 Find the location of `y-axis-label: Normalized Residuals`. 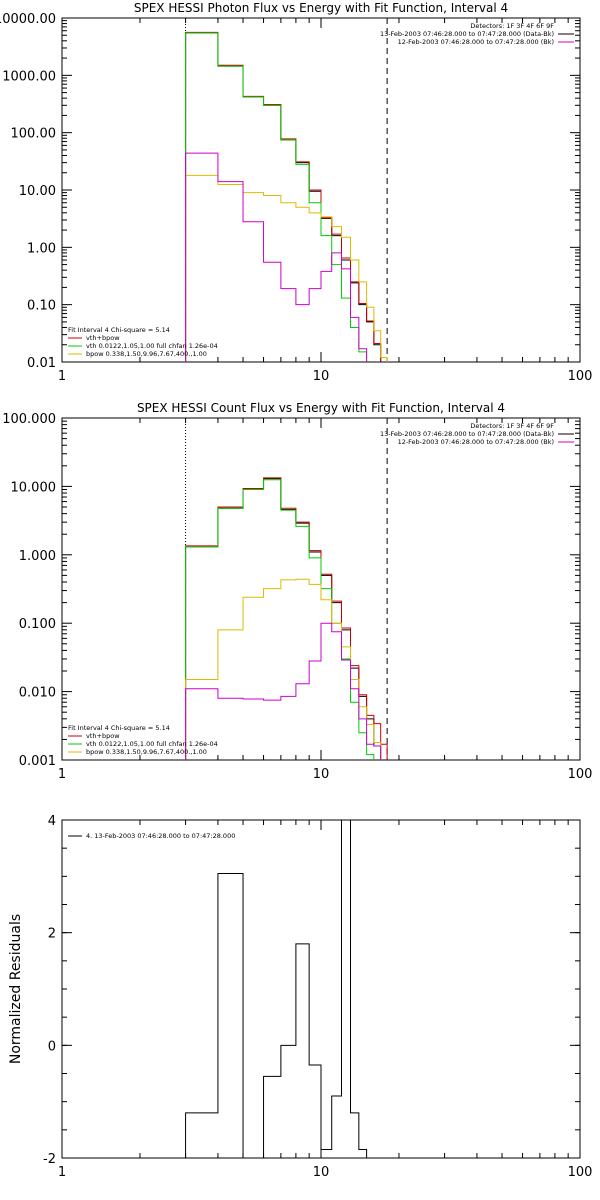

y-axis-label: Normalized Residuals is located at coordinates (16, 989).